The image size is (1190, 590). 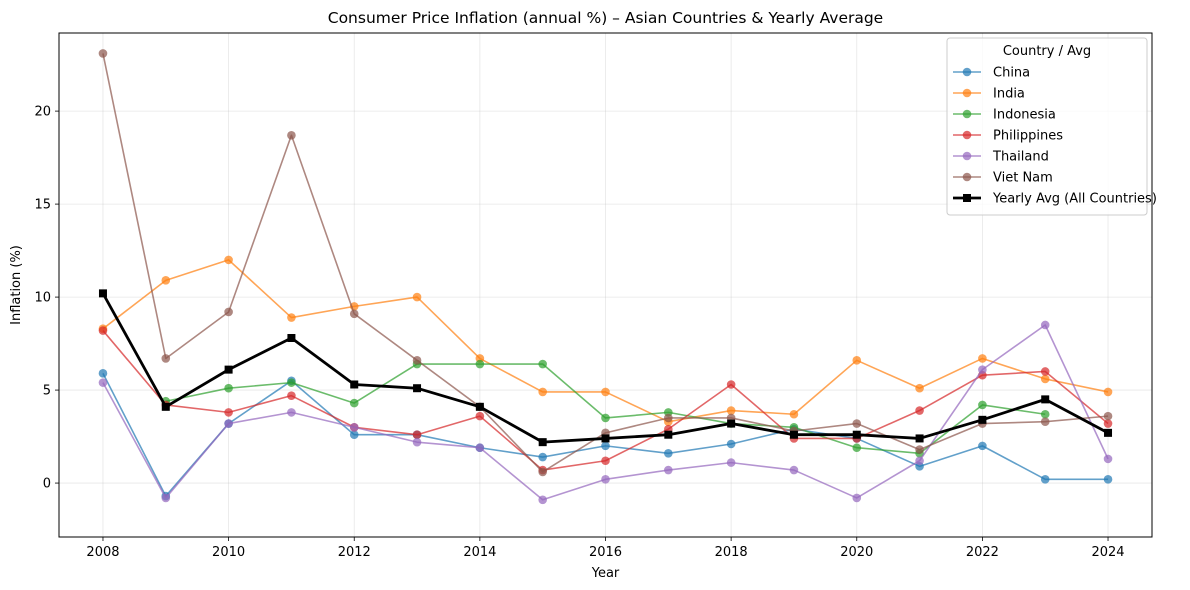 What do you see at coordinates (479, 552) in the screenshot?
I see `x-tick-label: 2014` at bounding box center [479, 552].